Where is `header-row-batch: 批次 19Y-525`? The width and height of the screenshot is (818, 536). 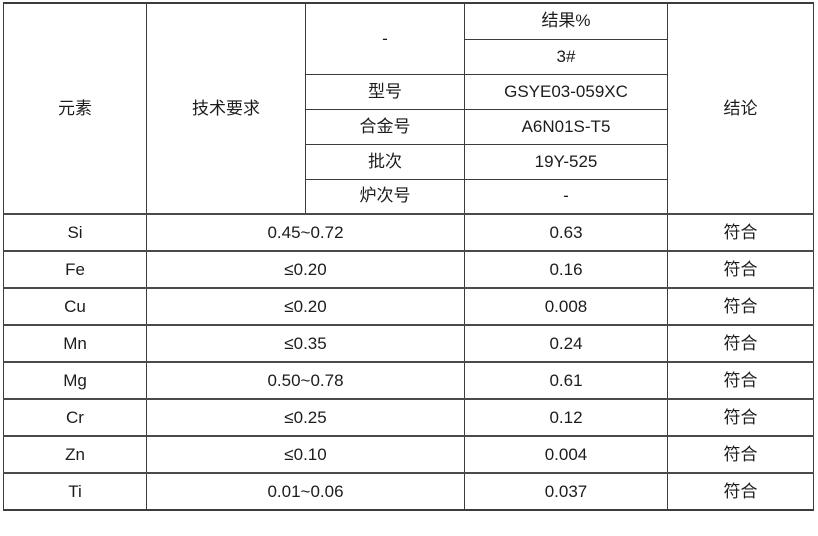 header-row-batch: 批次 19Y-525 is located at coordinates (409, 161).